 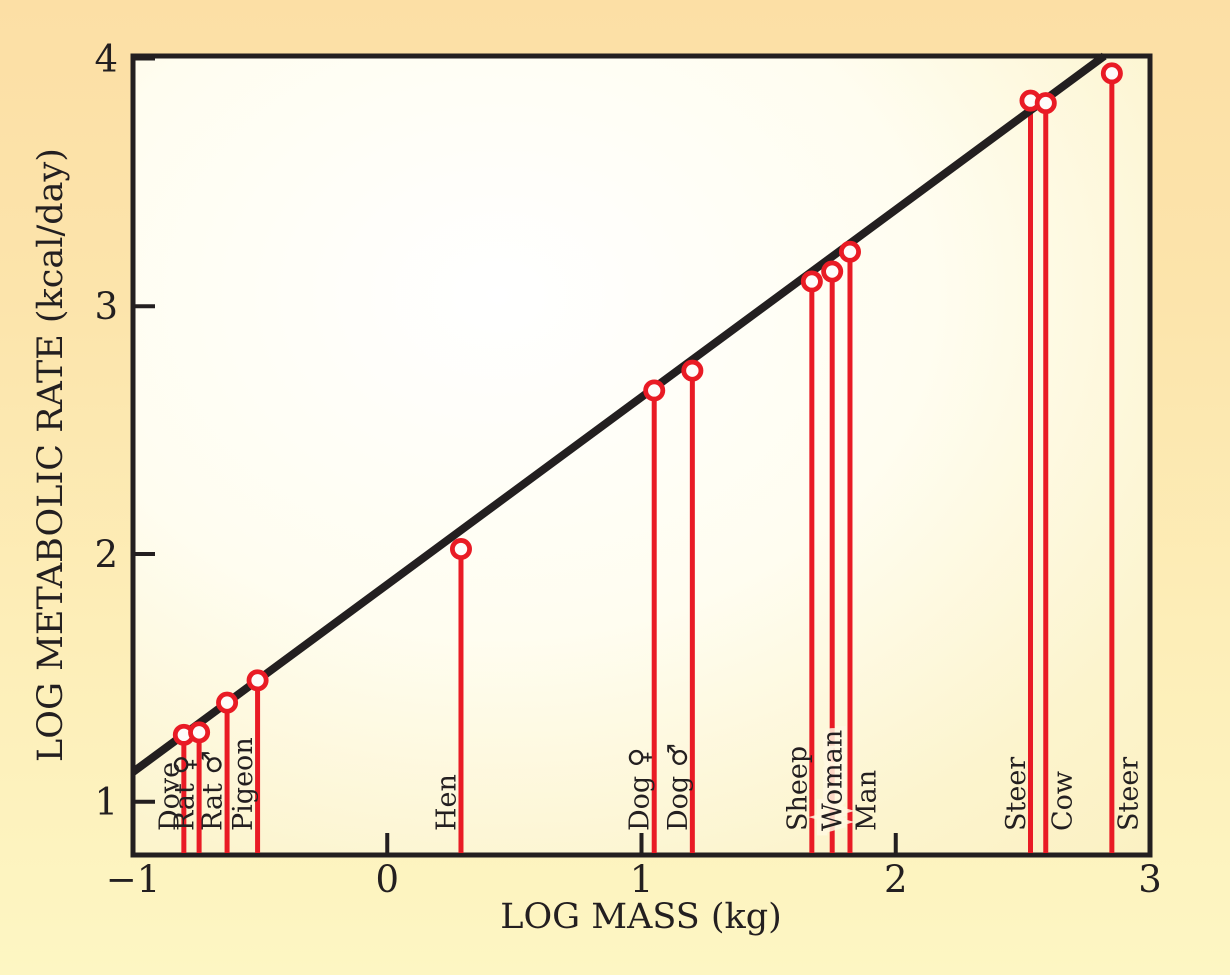 I want to click on data-point-label: Cow, so click(x=1062, y=801).